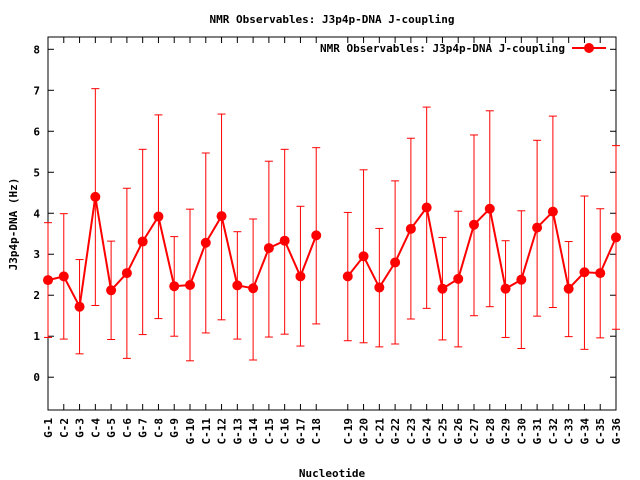  What do you see at coordinates (553, 431) in the screenshot?
I see `x-tick-label: C-32` at bounding box center [553, 431].